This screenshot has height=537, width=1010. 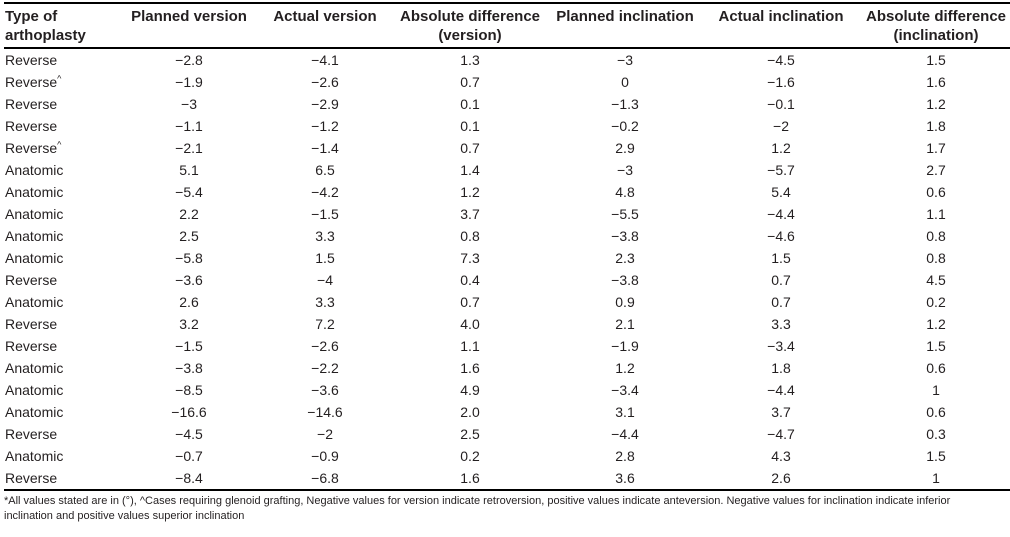 What do you see at coordinates (936, 258) in the screenshot?
I see `cell-value: 0.8` at bounding box center [936, 258].